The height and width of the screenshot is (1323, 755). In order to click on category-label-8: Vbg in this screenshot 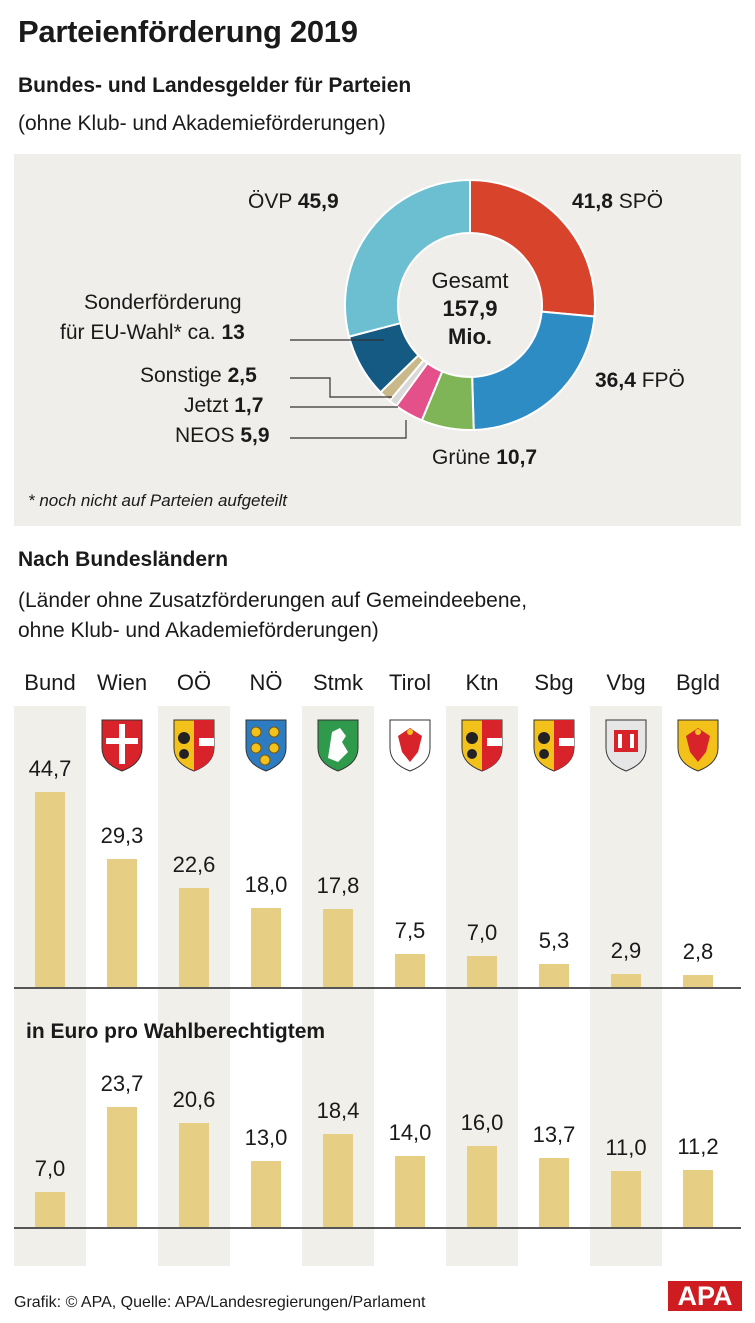, I will do `click(626, 682)`.